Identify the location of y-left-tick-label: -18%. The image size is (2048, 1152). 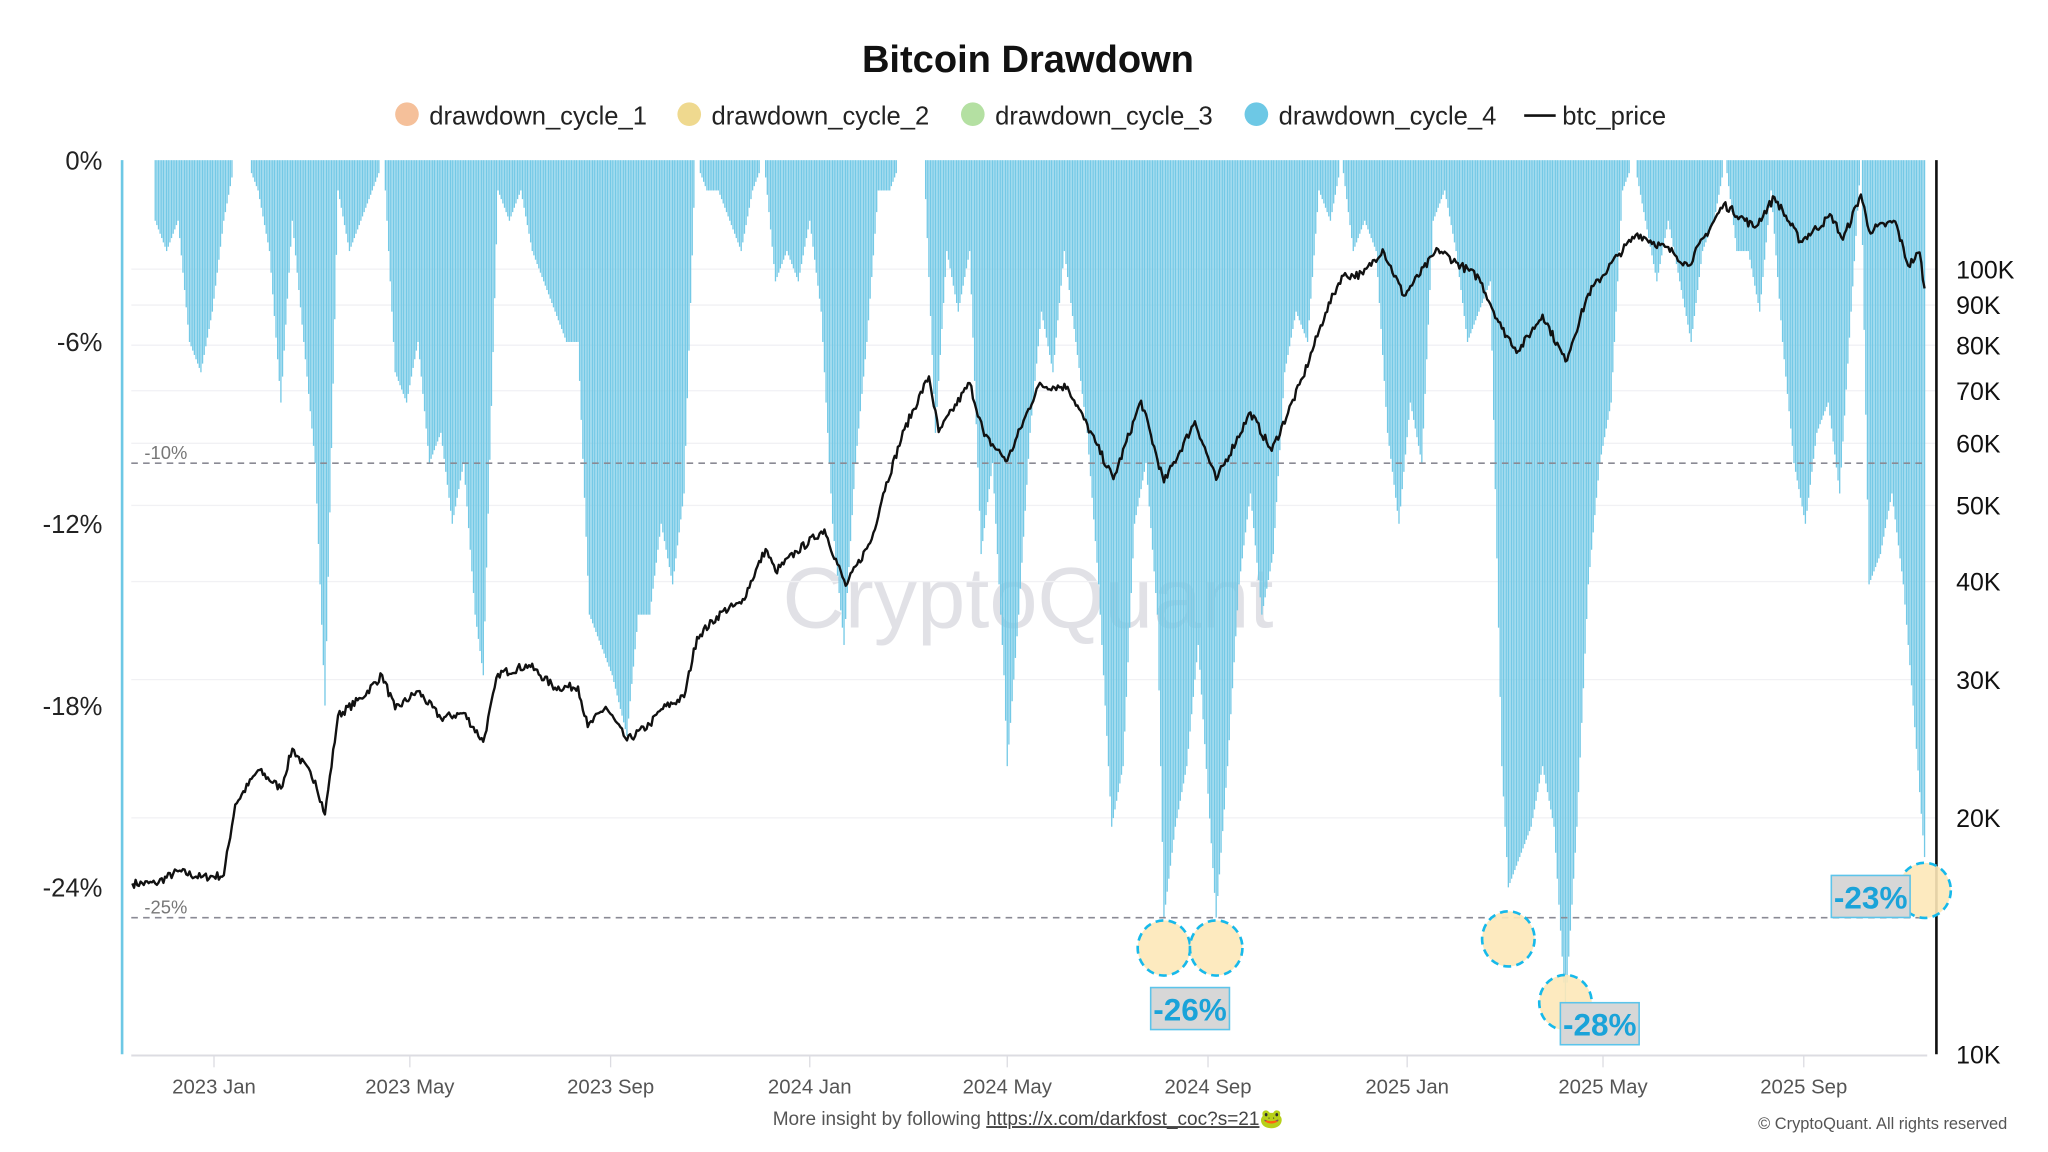
(73, 707).